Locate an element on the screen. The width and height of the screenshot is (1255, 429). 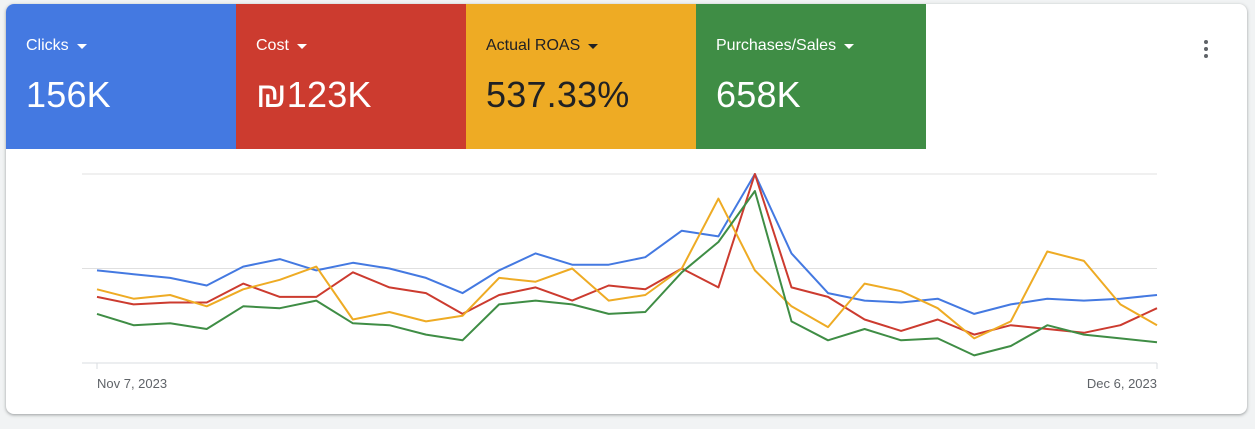
metric-label-cost: Cost is located at coordinates (272, 45).